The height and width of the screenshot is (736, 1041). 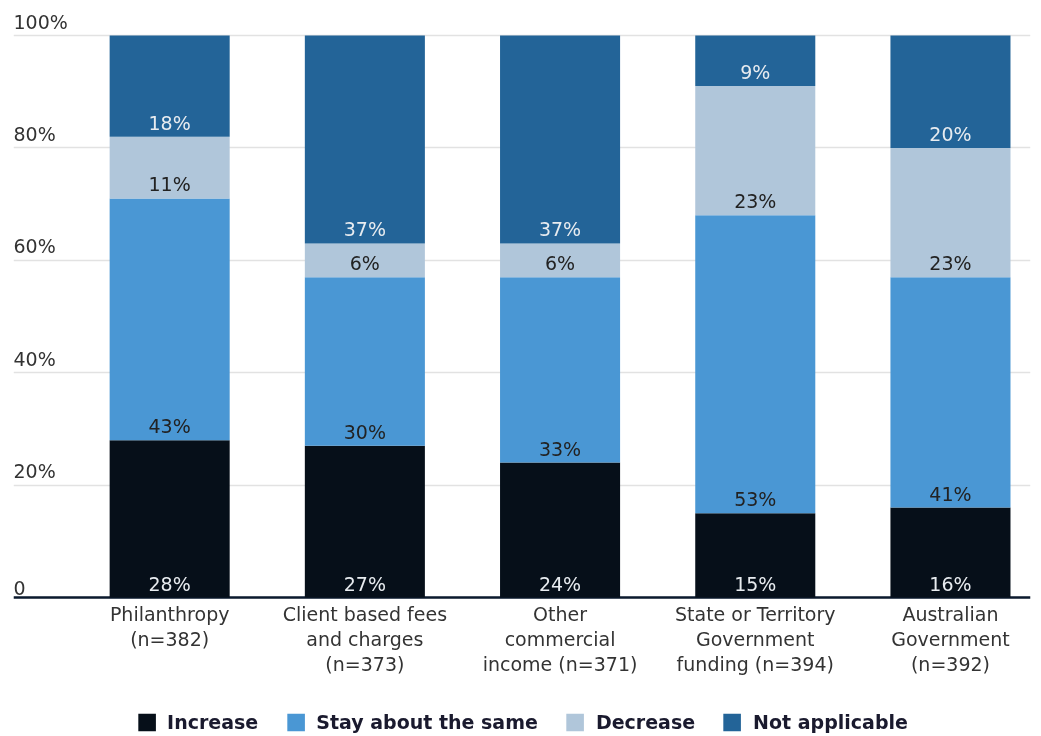 I want to click on data-label: 28%, so click(x=169, y=583).